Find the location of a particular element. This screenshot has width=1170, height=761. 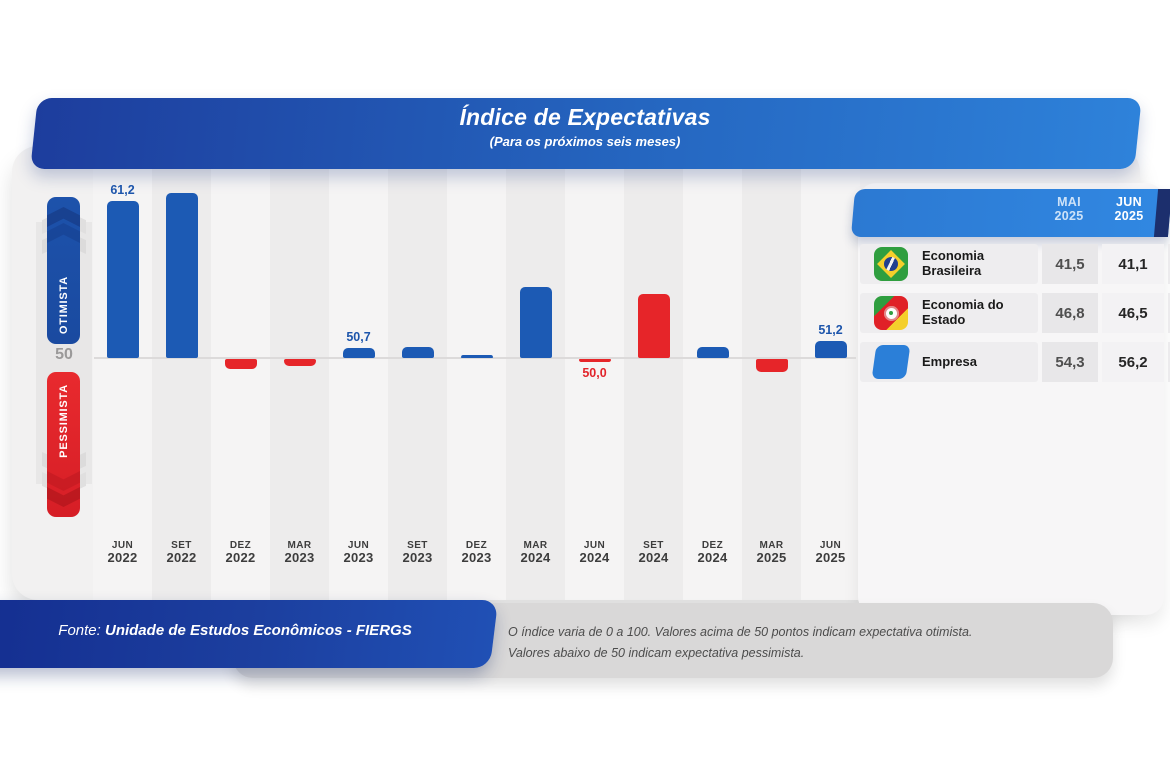

x-axis-label-mar-2023: MAR 2023 is located at coordinates (299, 552).